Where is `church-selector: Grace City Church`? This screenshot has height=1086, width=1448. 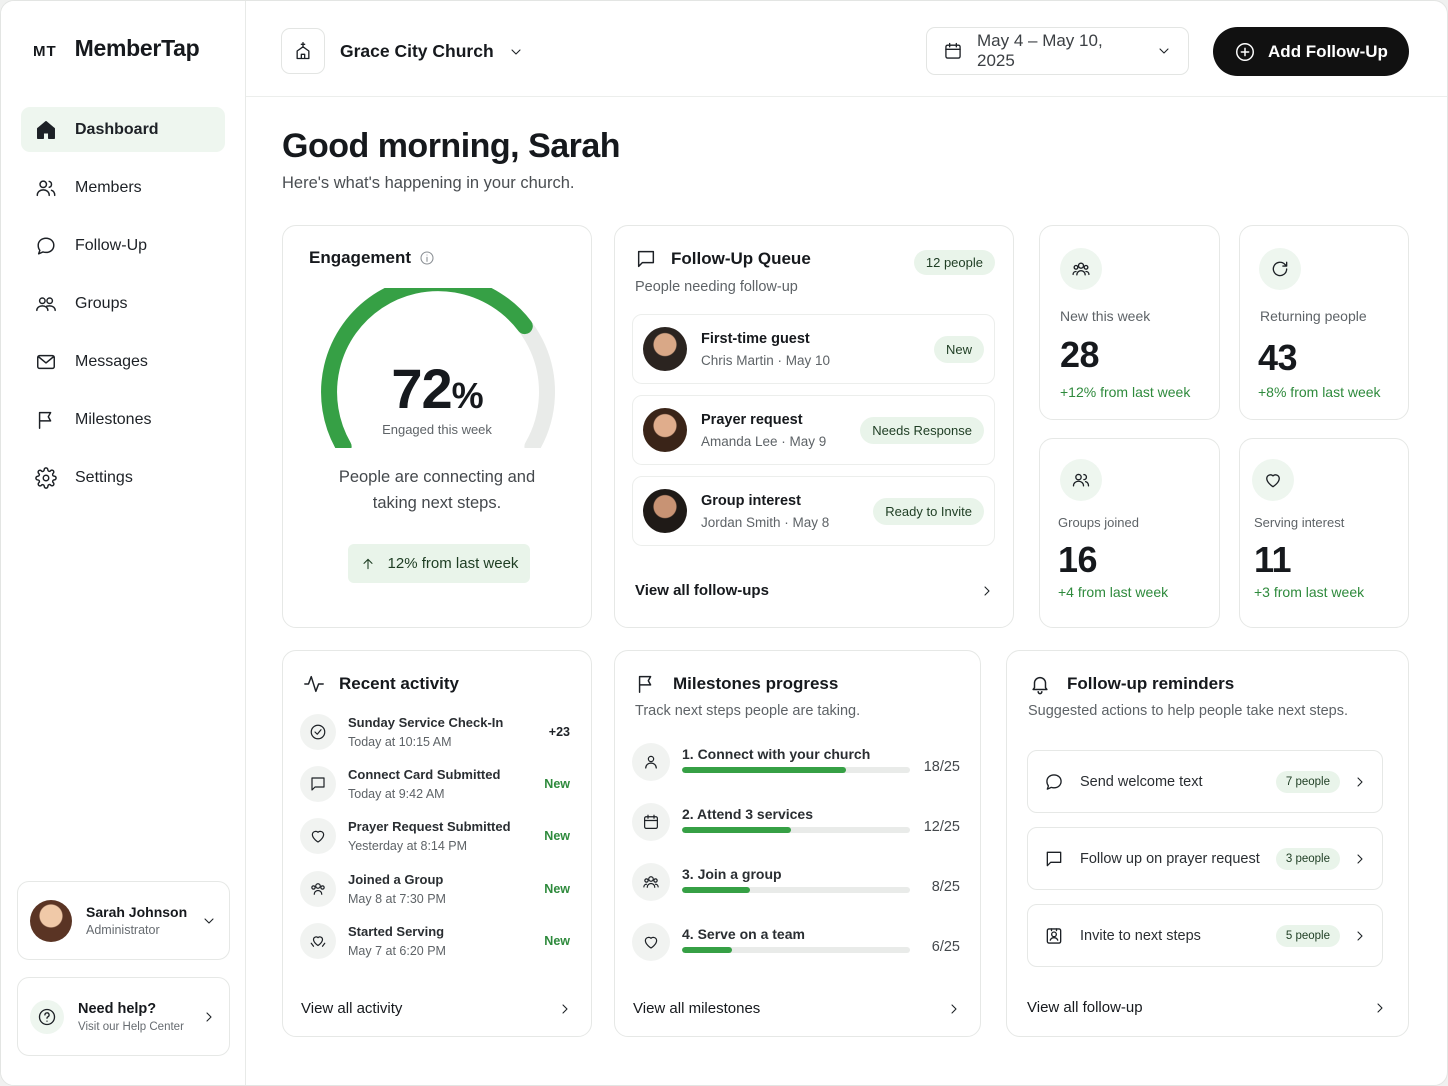
church-selector: Grace City Church is located at coordinates (432, 51).